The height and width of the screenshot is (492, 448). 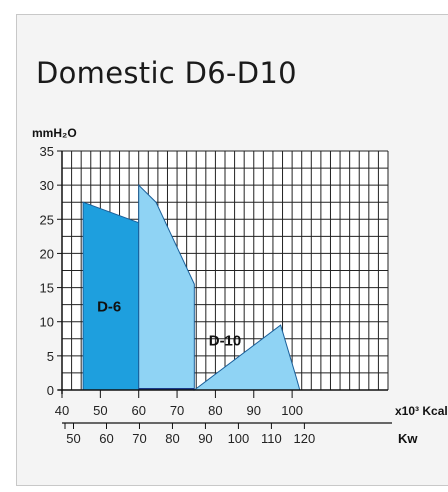 What do you see at coordinates (109, 306) in the screenshot?
I see `series-label-d6: D-6` at bounding box center [109, 306].